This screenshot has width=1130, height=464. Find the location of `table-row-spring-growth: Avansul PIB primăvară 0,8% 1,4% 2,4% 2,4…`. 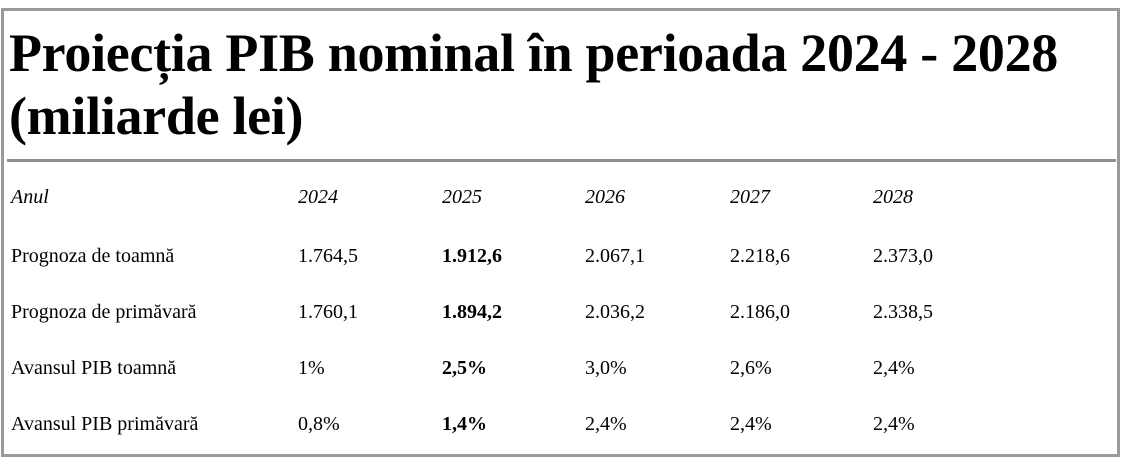

table-row-spring-growth: Avansul PIB primăvară 0,8% 1,4% 2,4% 2,4… is located at coordinates (560, 424).